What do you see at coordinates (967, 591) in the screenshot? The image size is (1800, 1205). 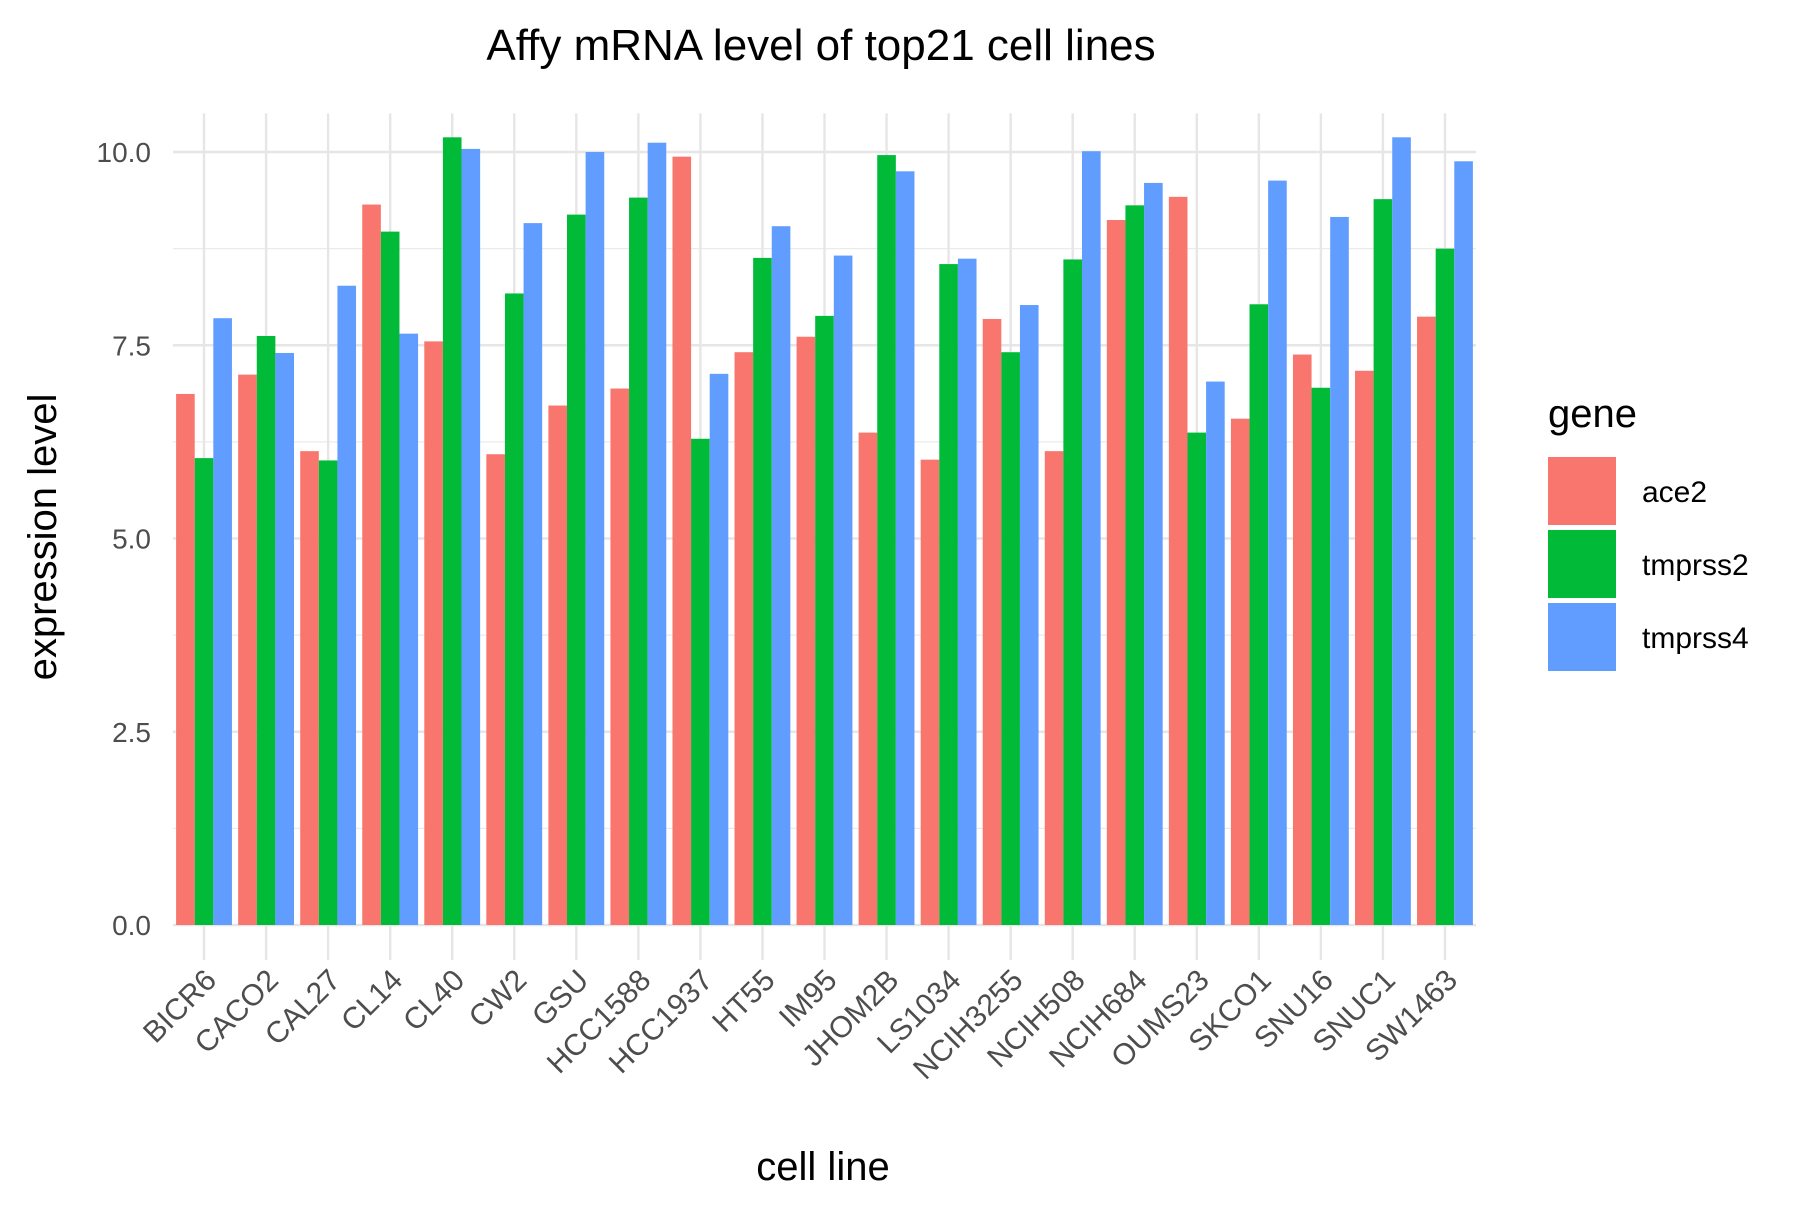 I see `bar-tmprss4-ls1034` at bounding box center [967, 591].